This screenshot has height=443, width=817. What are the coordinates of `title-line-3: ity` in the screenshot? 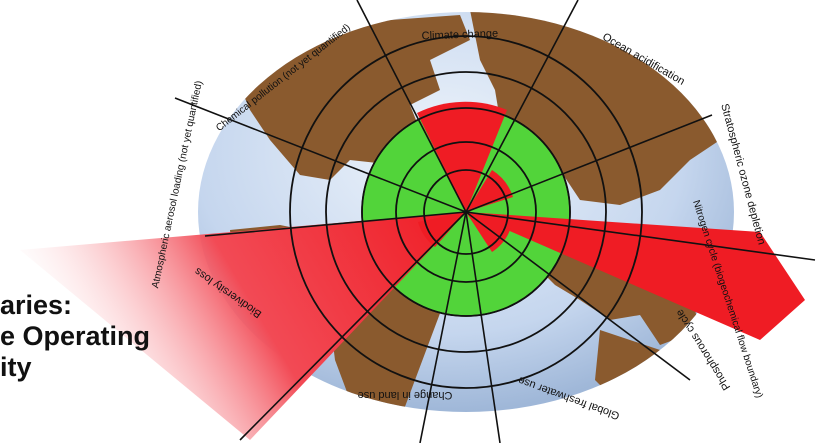 It's located at (16, 367).